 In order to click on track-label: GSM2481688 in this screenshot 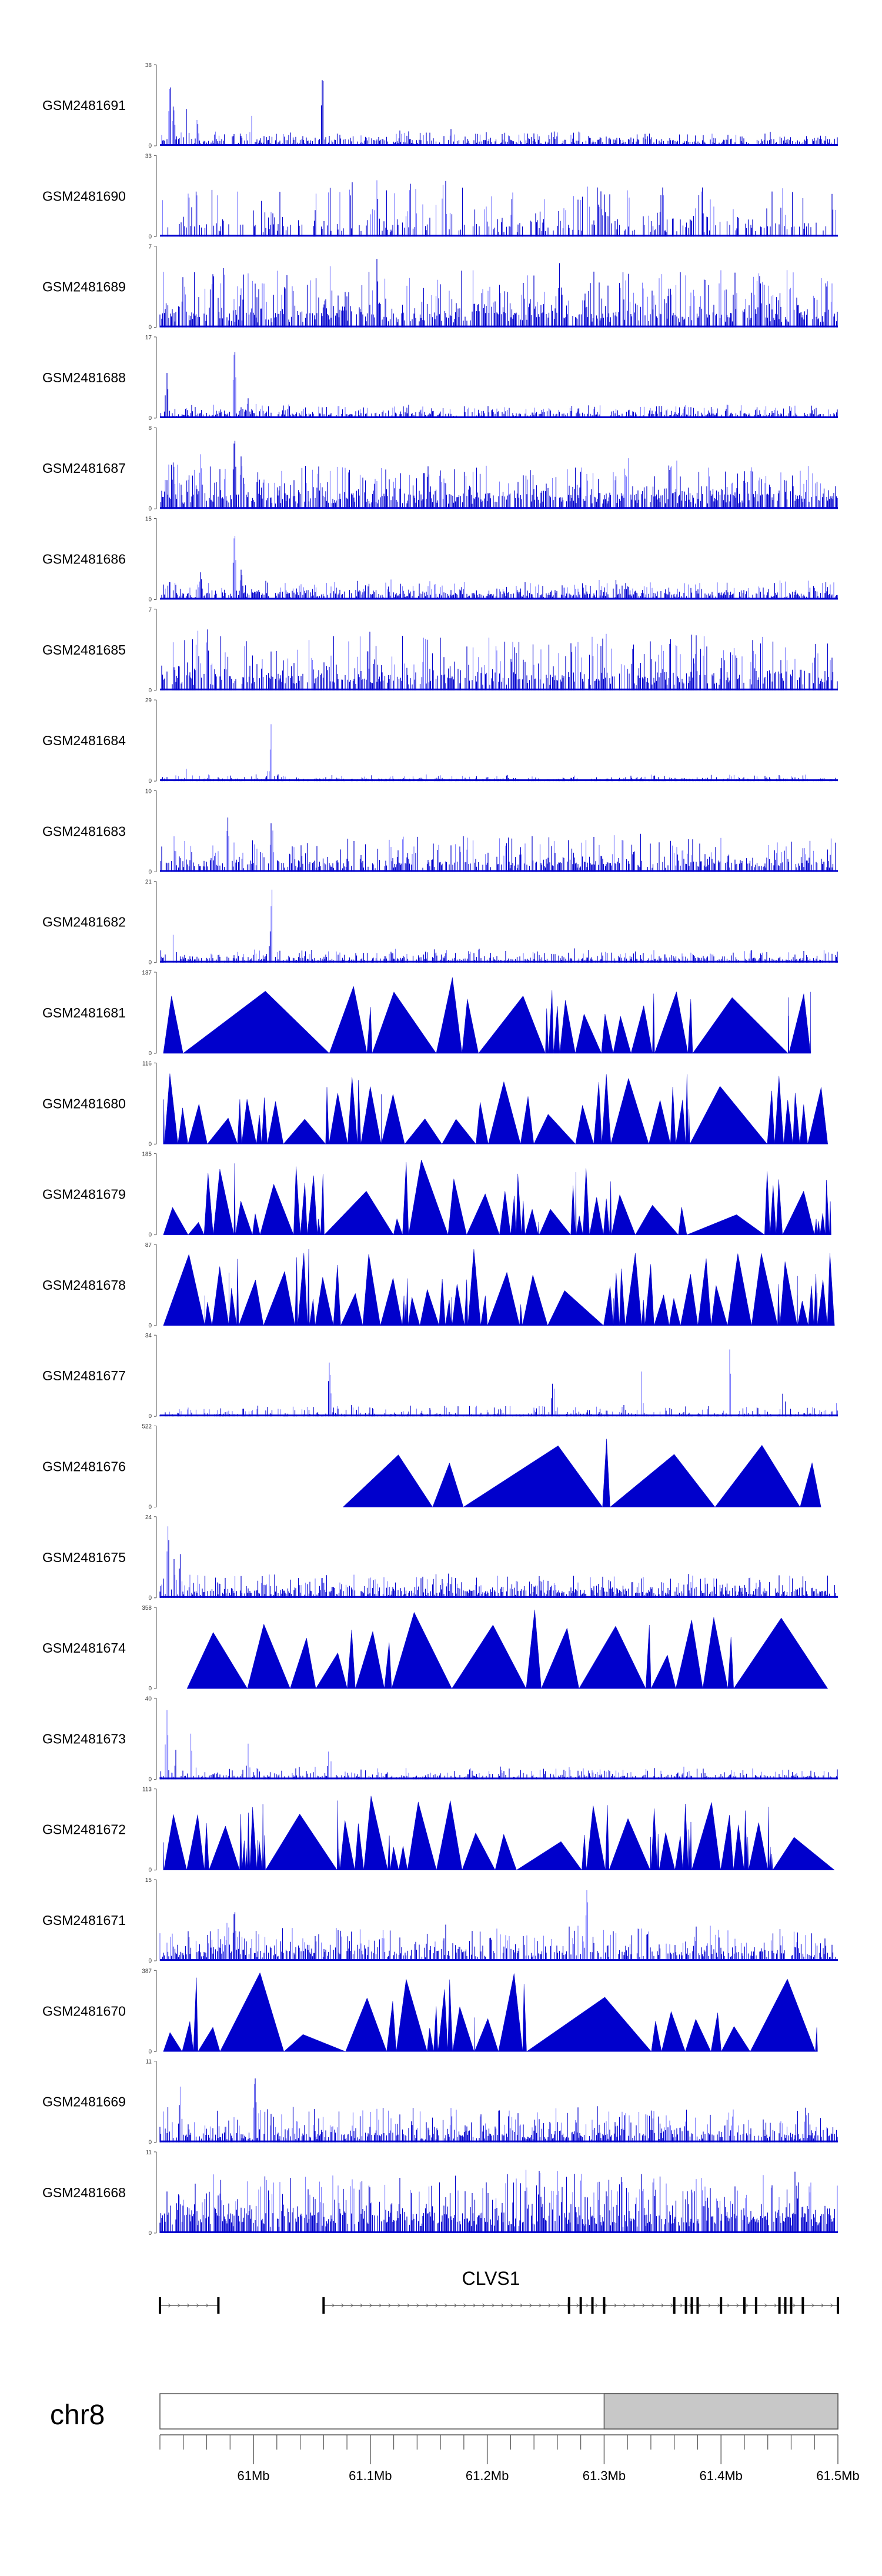, I will do `click(84, 377)`.